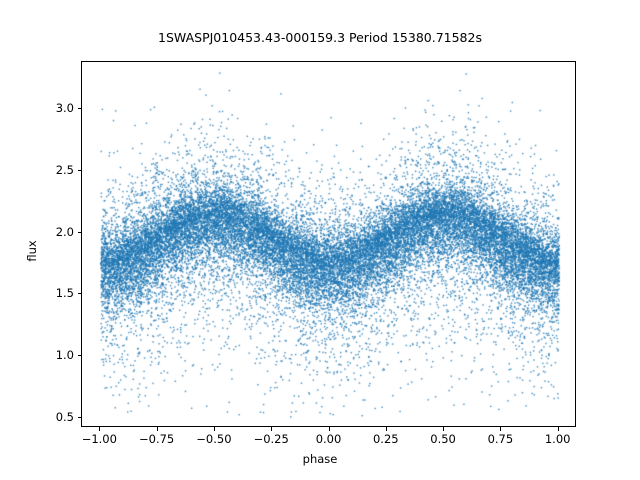 This screenshot has width=640, height=480. Describe the element at coordinates (64, 355) in the screenshot. I see `y-tick-label: 1.0` at that location.